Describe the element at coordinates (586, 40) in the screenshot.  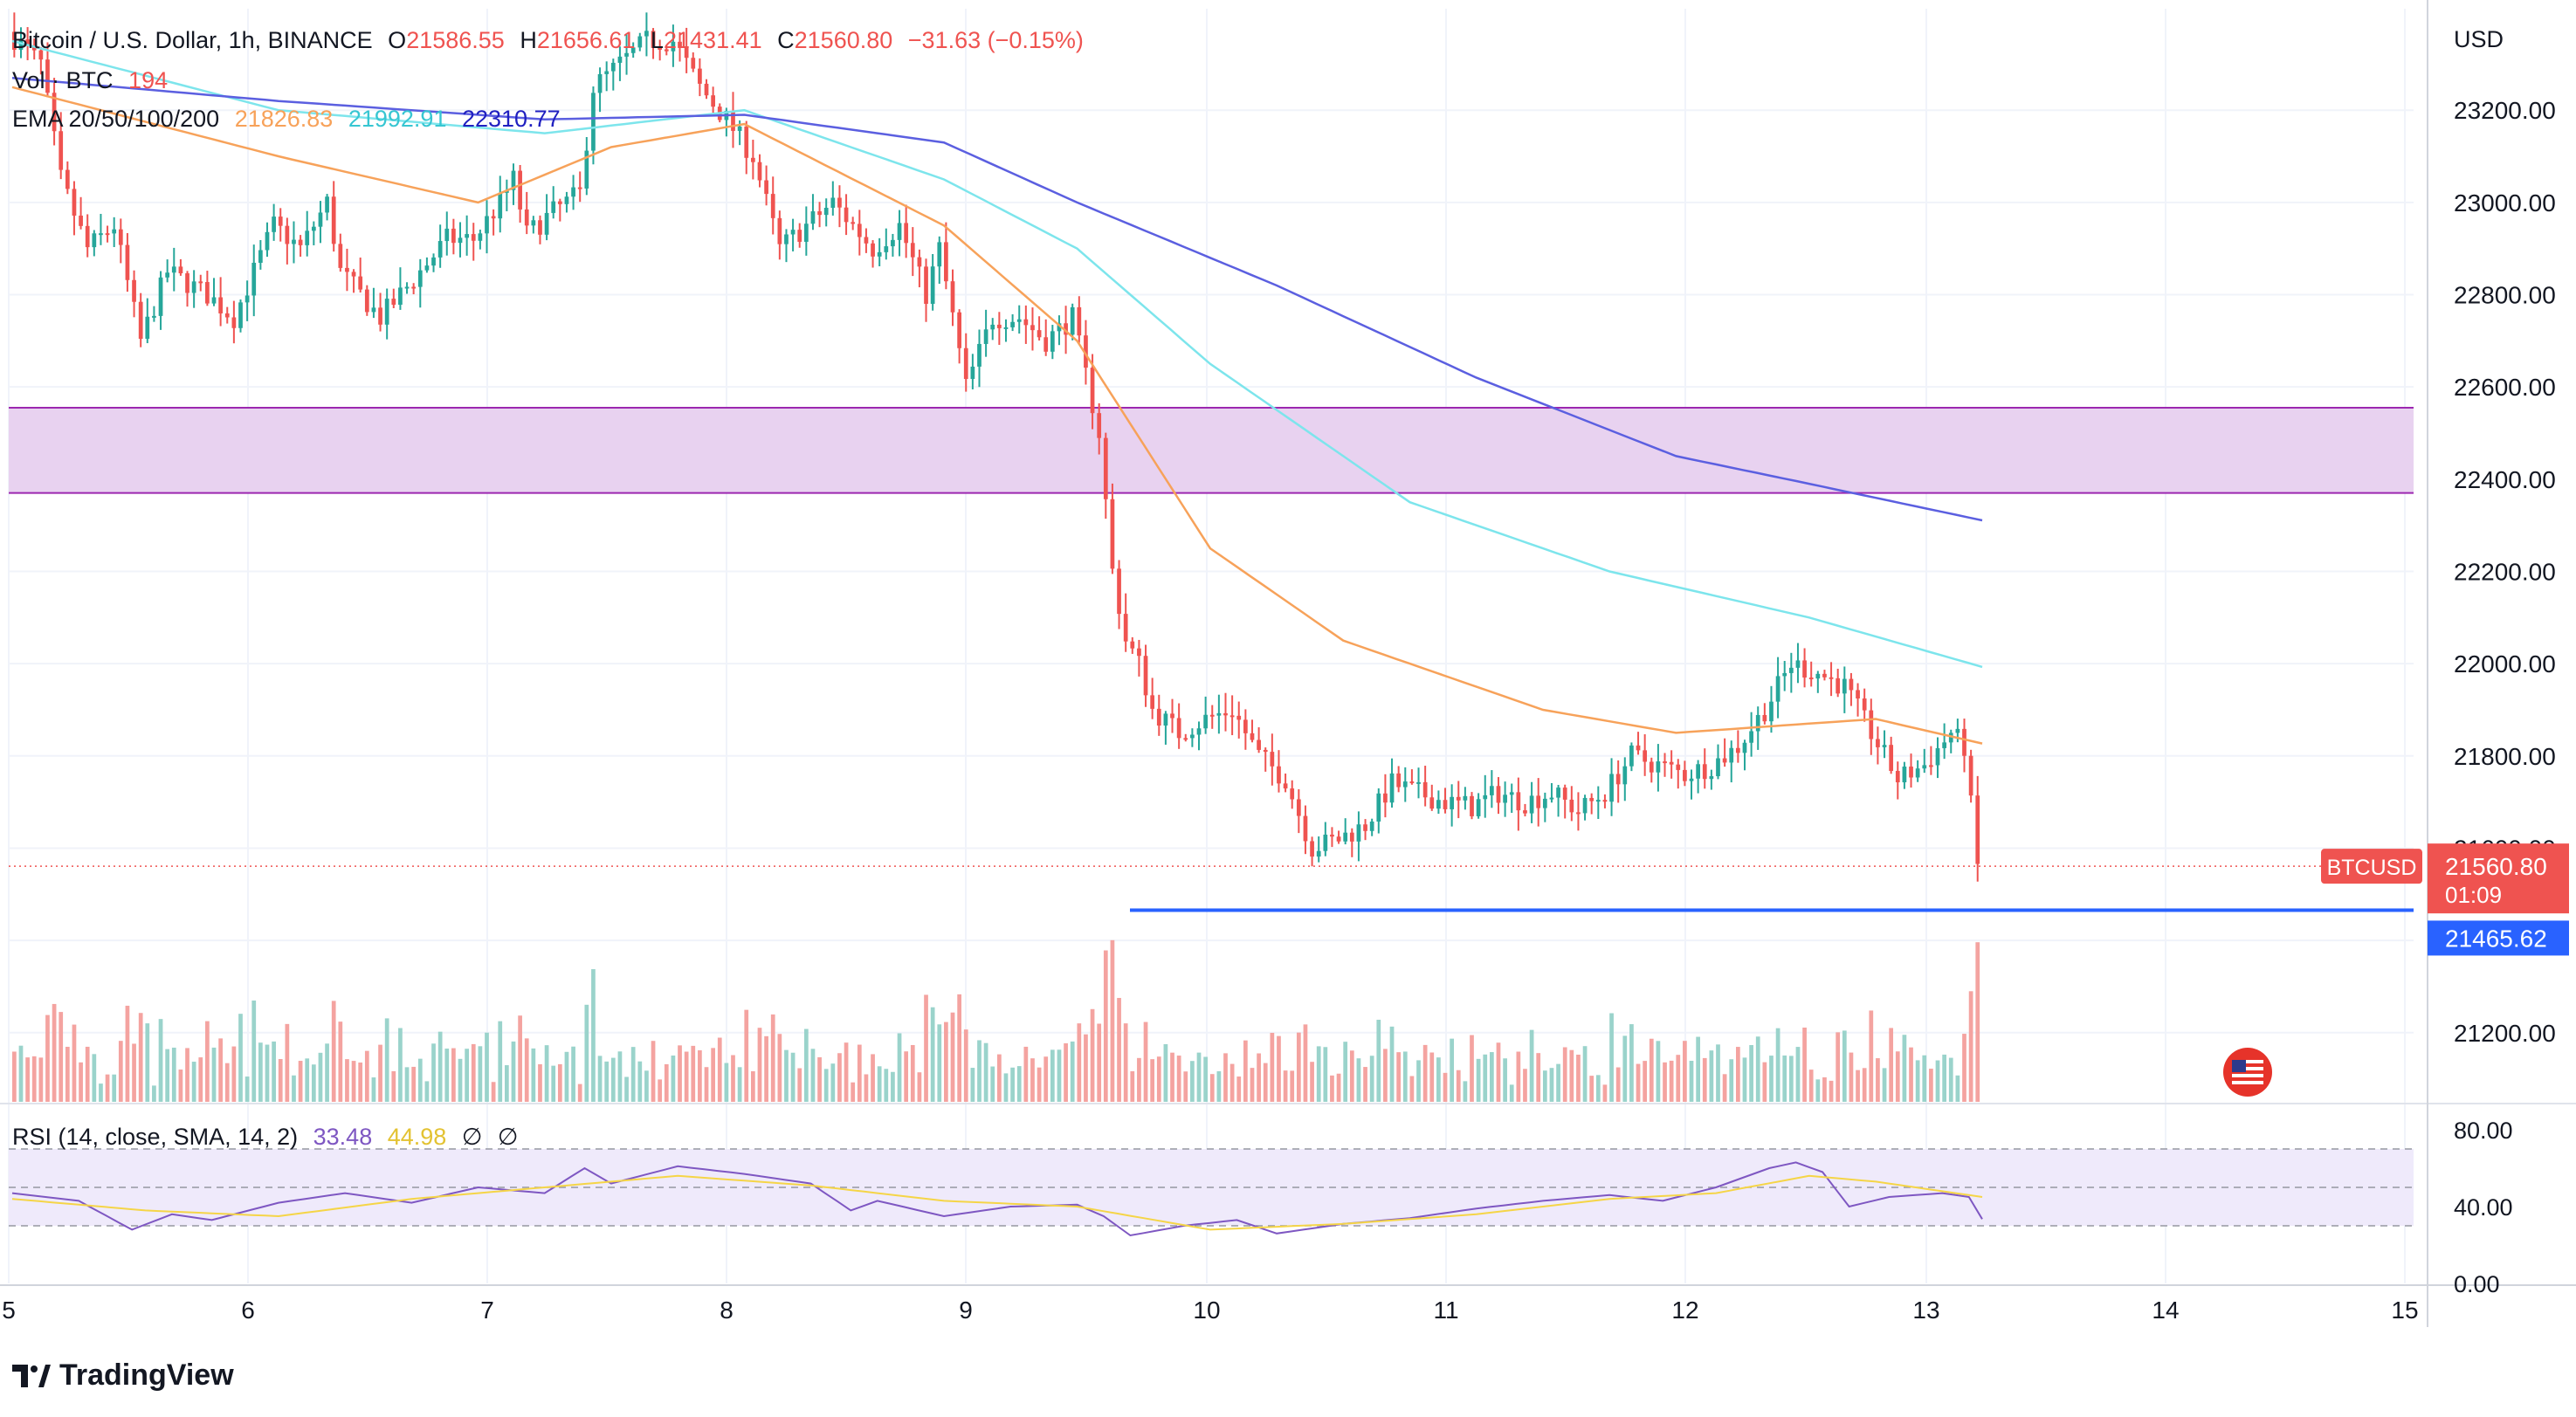
I see `high-value: 21656.61` at that location.